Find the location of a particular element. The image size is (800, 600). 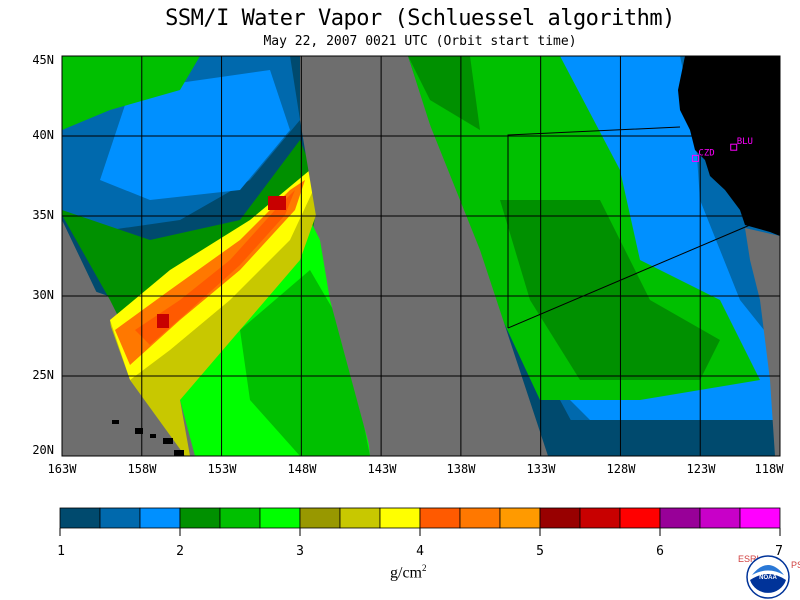

logo-right-letters: PSD is located at coordinates (795, 565).